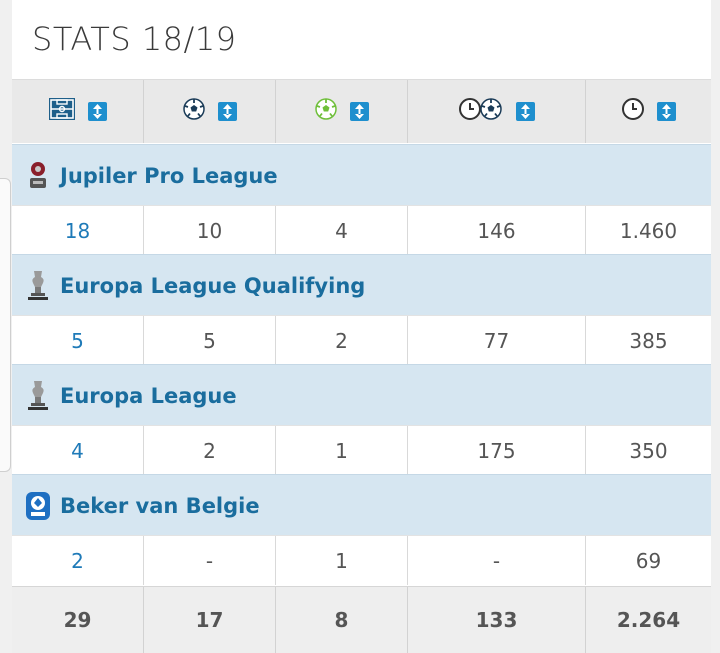 The height and width of the screenshot is (653, 720). Describe the element at coordinates (497, 620) in the screenshot. I see `total-minutes-per-goal: 133` at that location.